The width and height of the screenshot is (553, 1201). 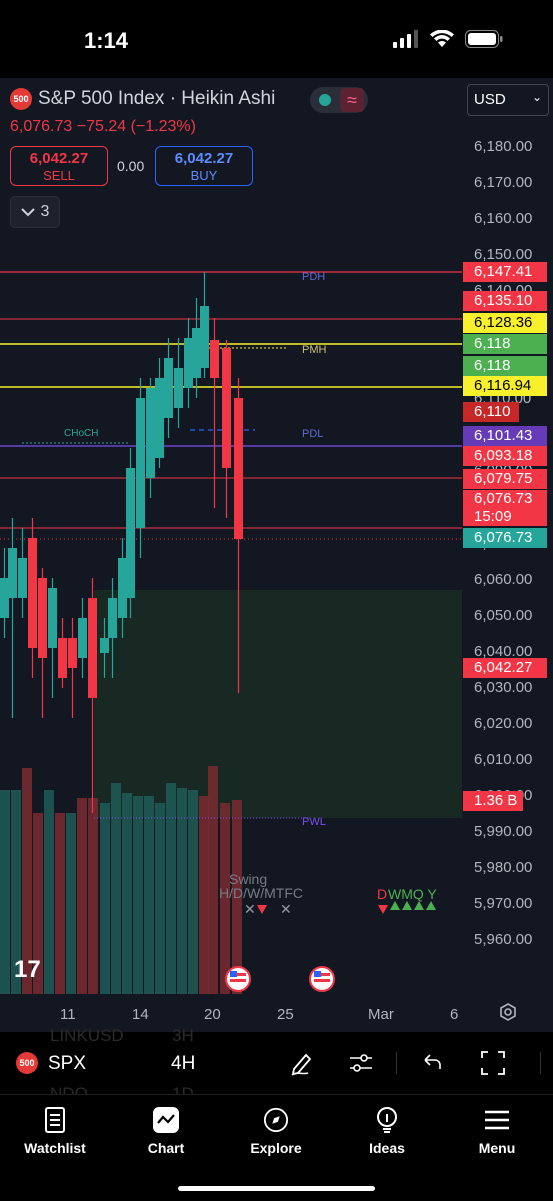 What do you see at coordinates (204, 175) in the screenshot?
I see `buy-label: BUY` at bounding box center [204, 175].